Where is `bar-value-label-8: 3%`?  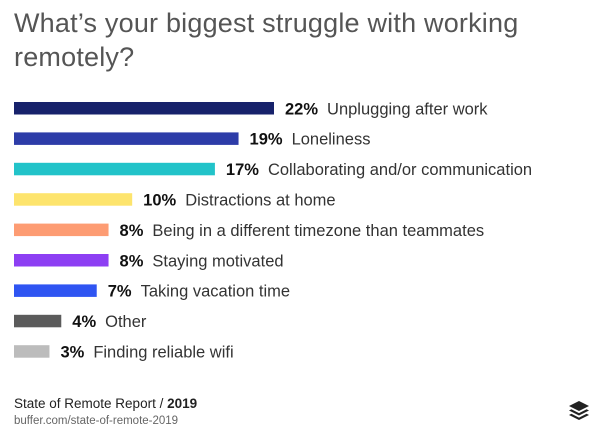
bar-value-label-8: 3% is located at coordinates (72, 352).